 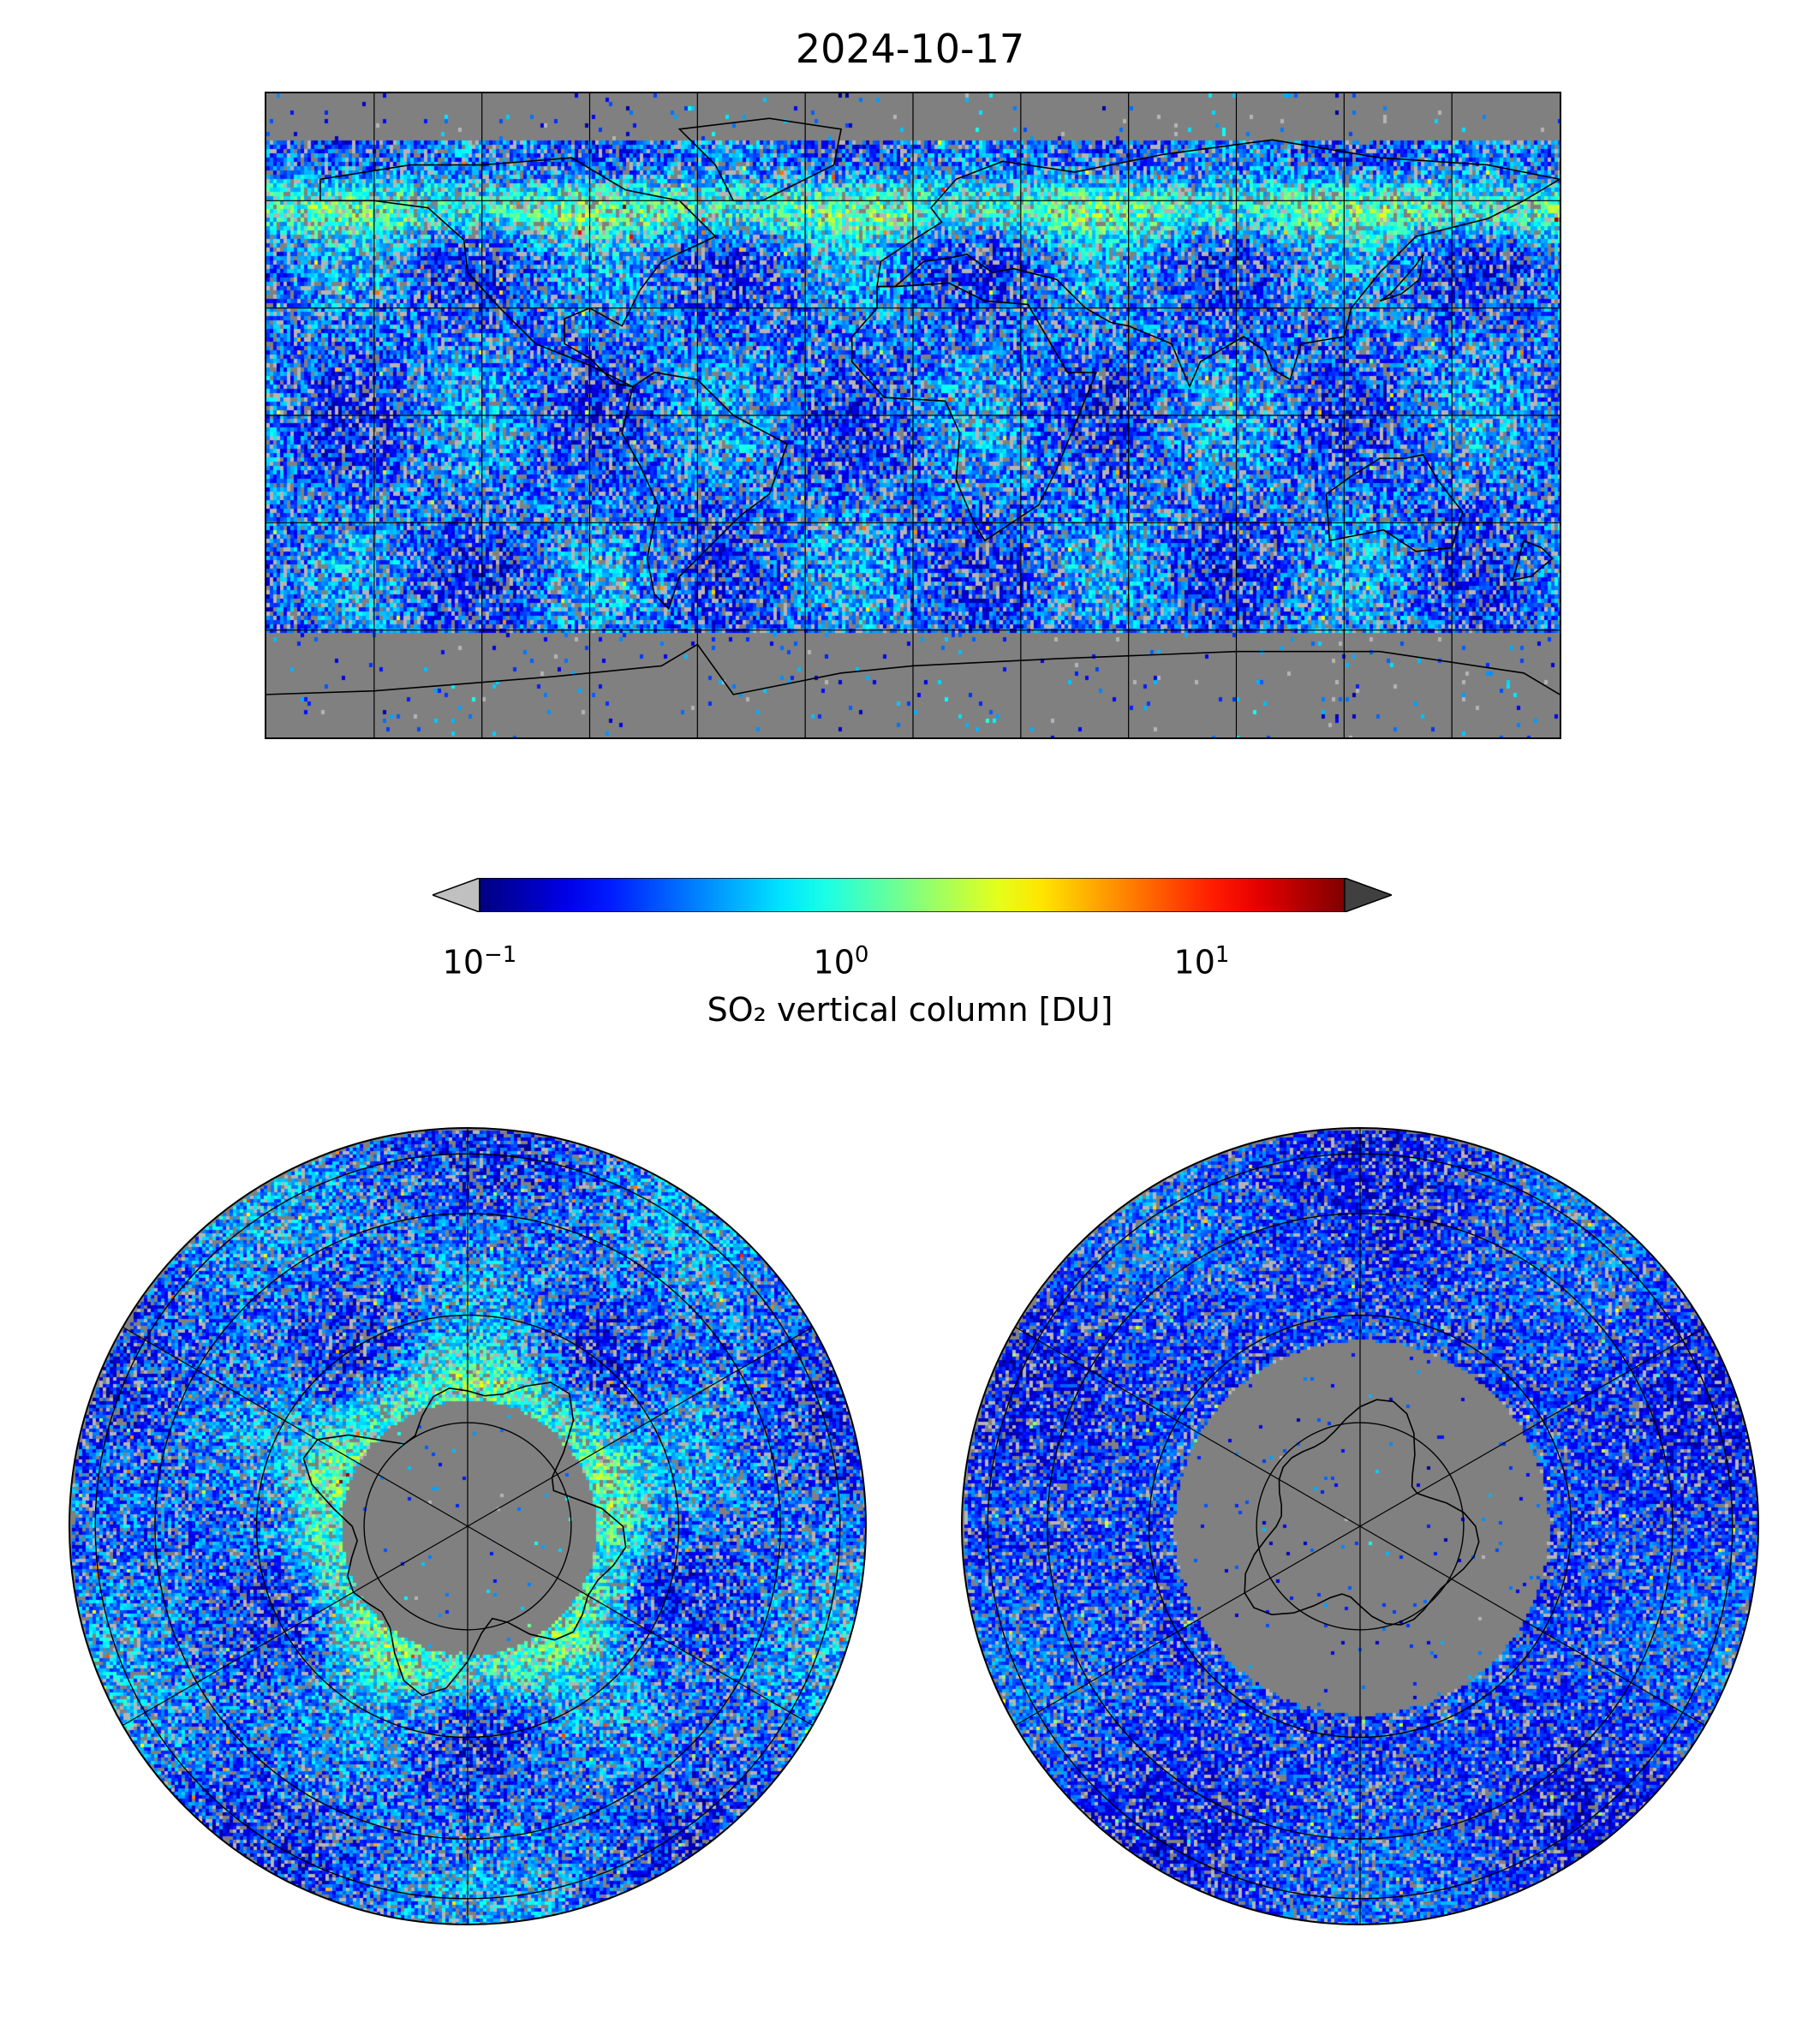 What do you see at coordinates (1201, 962) in the screenshot?
I see `colorbar-tick-label: 10¹` at bounding box center [1201, 962].